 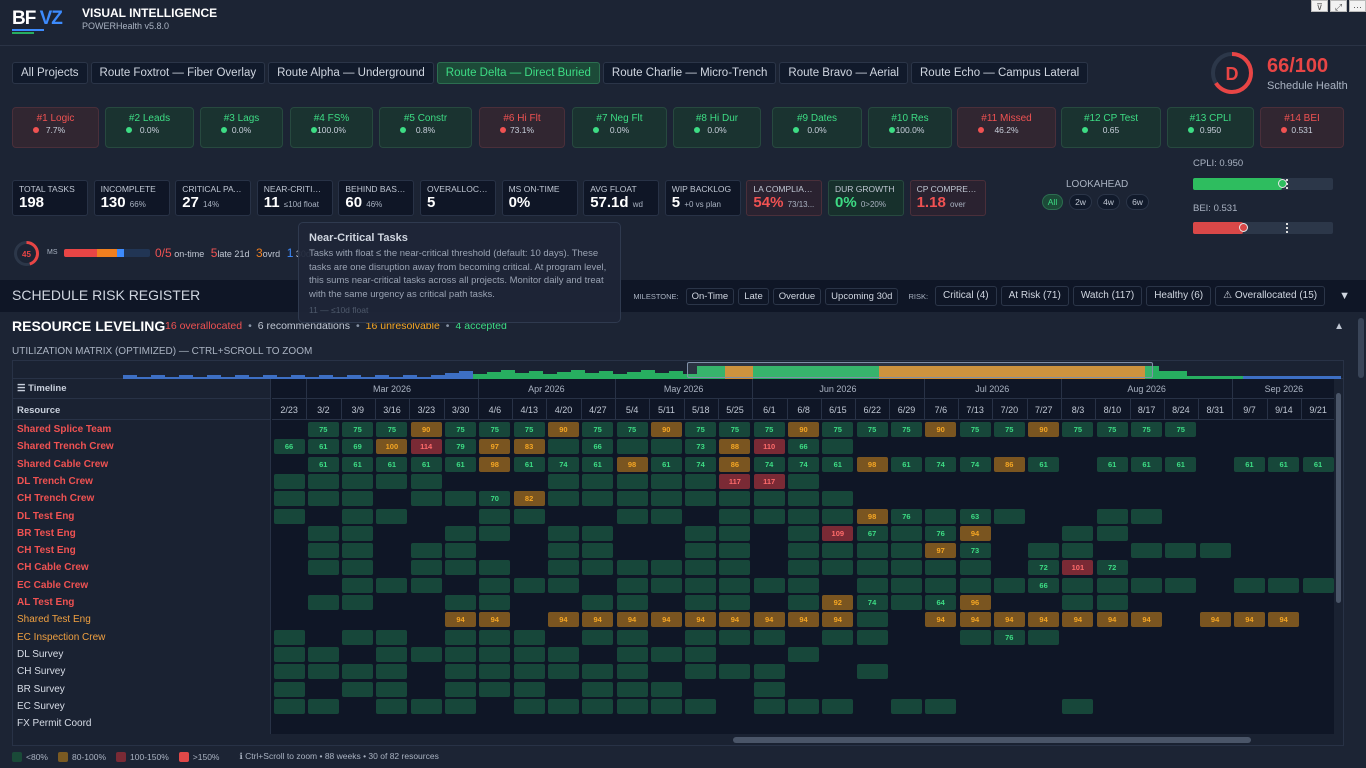 What do you see at coordinates (41, 689) in the screenshot?
I see `resource-name: BR Survey` at bounding box center [41, 689].